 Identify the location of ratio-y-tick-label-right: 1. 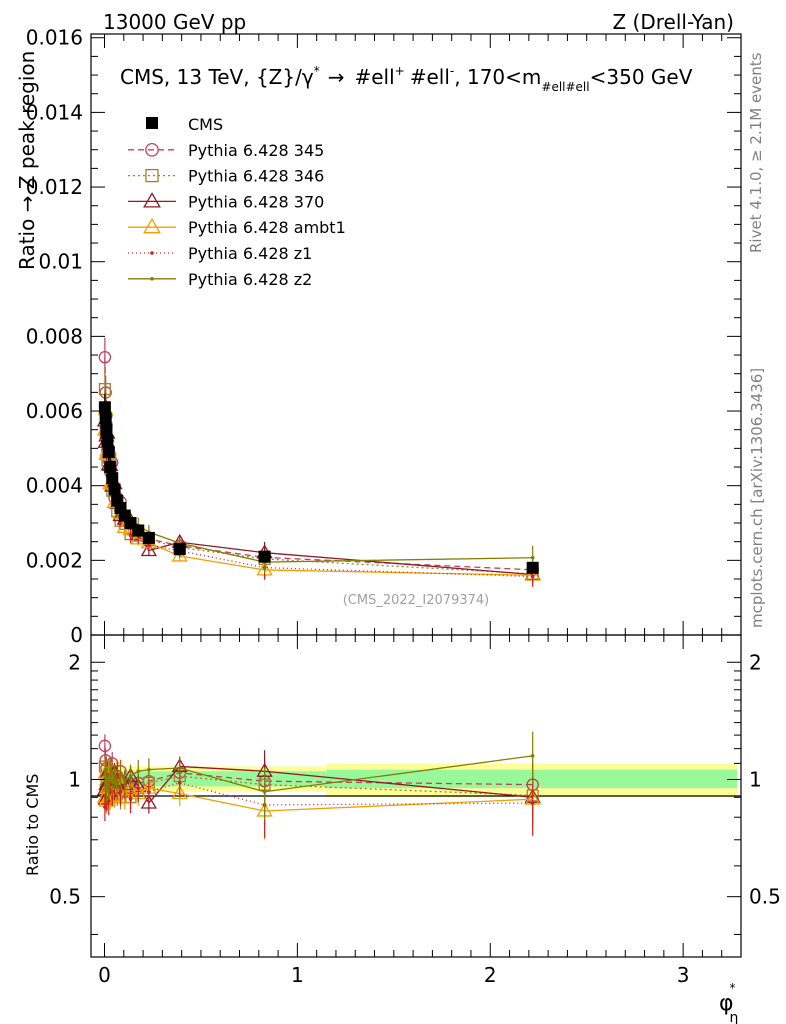
(755, 779).